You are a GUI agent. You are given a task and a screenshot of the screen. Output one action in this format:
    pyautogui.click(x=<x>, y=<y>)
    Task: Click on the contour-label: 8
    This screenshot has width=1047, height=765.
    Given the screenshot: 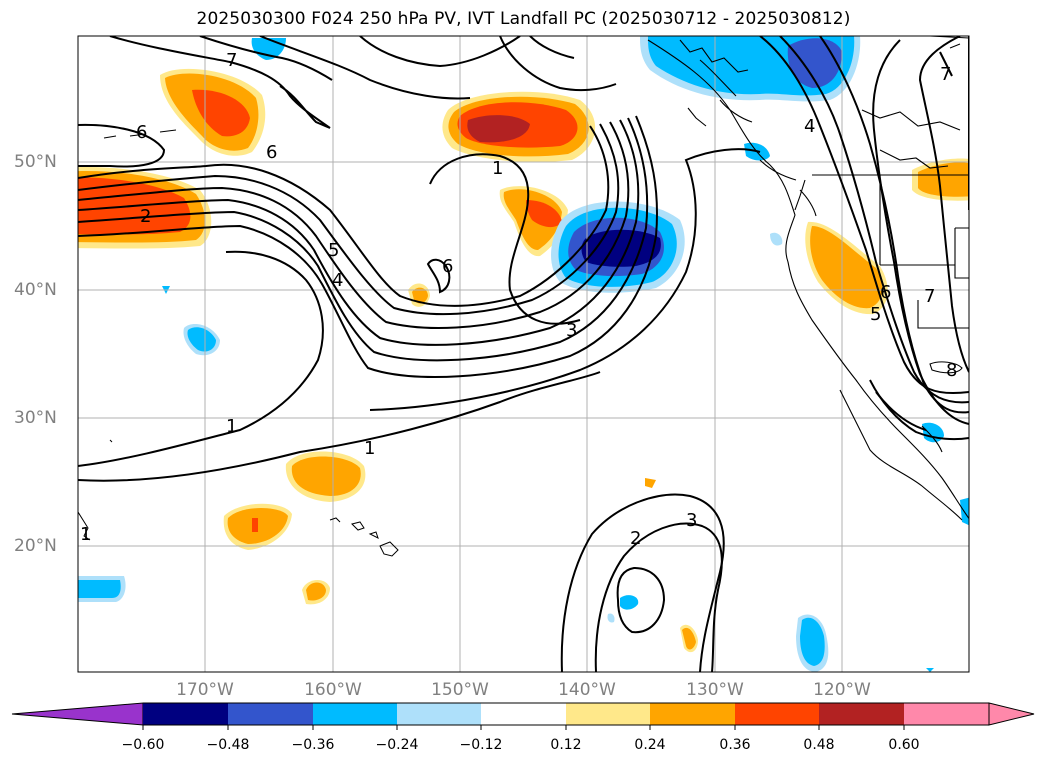 What is the action you would take?
    pyautogui.click(x=951, y=370)
    